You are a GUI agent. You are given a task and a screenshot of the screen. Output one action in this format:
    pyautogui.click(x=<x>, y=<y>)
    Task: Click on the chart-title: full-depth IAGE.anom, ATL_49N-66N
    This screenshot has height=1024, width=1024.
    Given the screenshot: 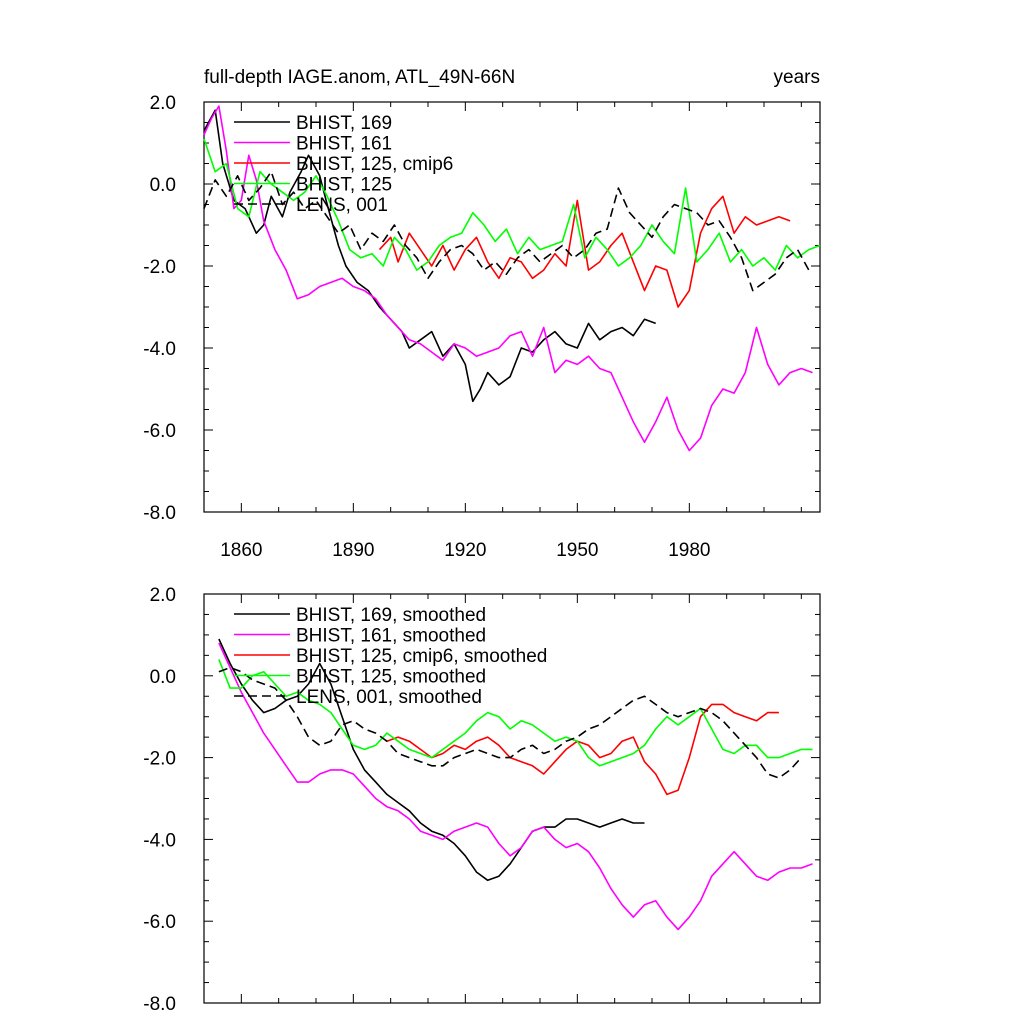 What is the action you would take?
    pyautogui.click(x=359, y=77)
    